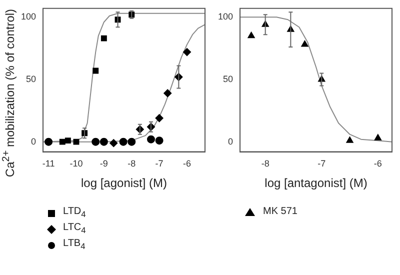 The image size is (400, 275). What do you see at coordinates (124, 183) in the screenshot?
I see `x-axis-title: log [agonist] (M)` at bounding box center [124, 183].